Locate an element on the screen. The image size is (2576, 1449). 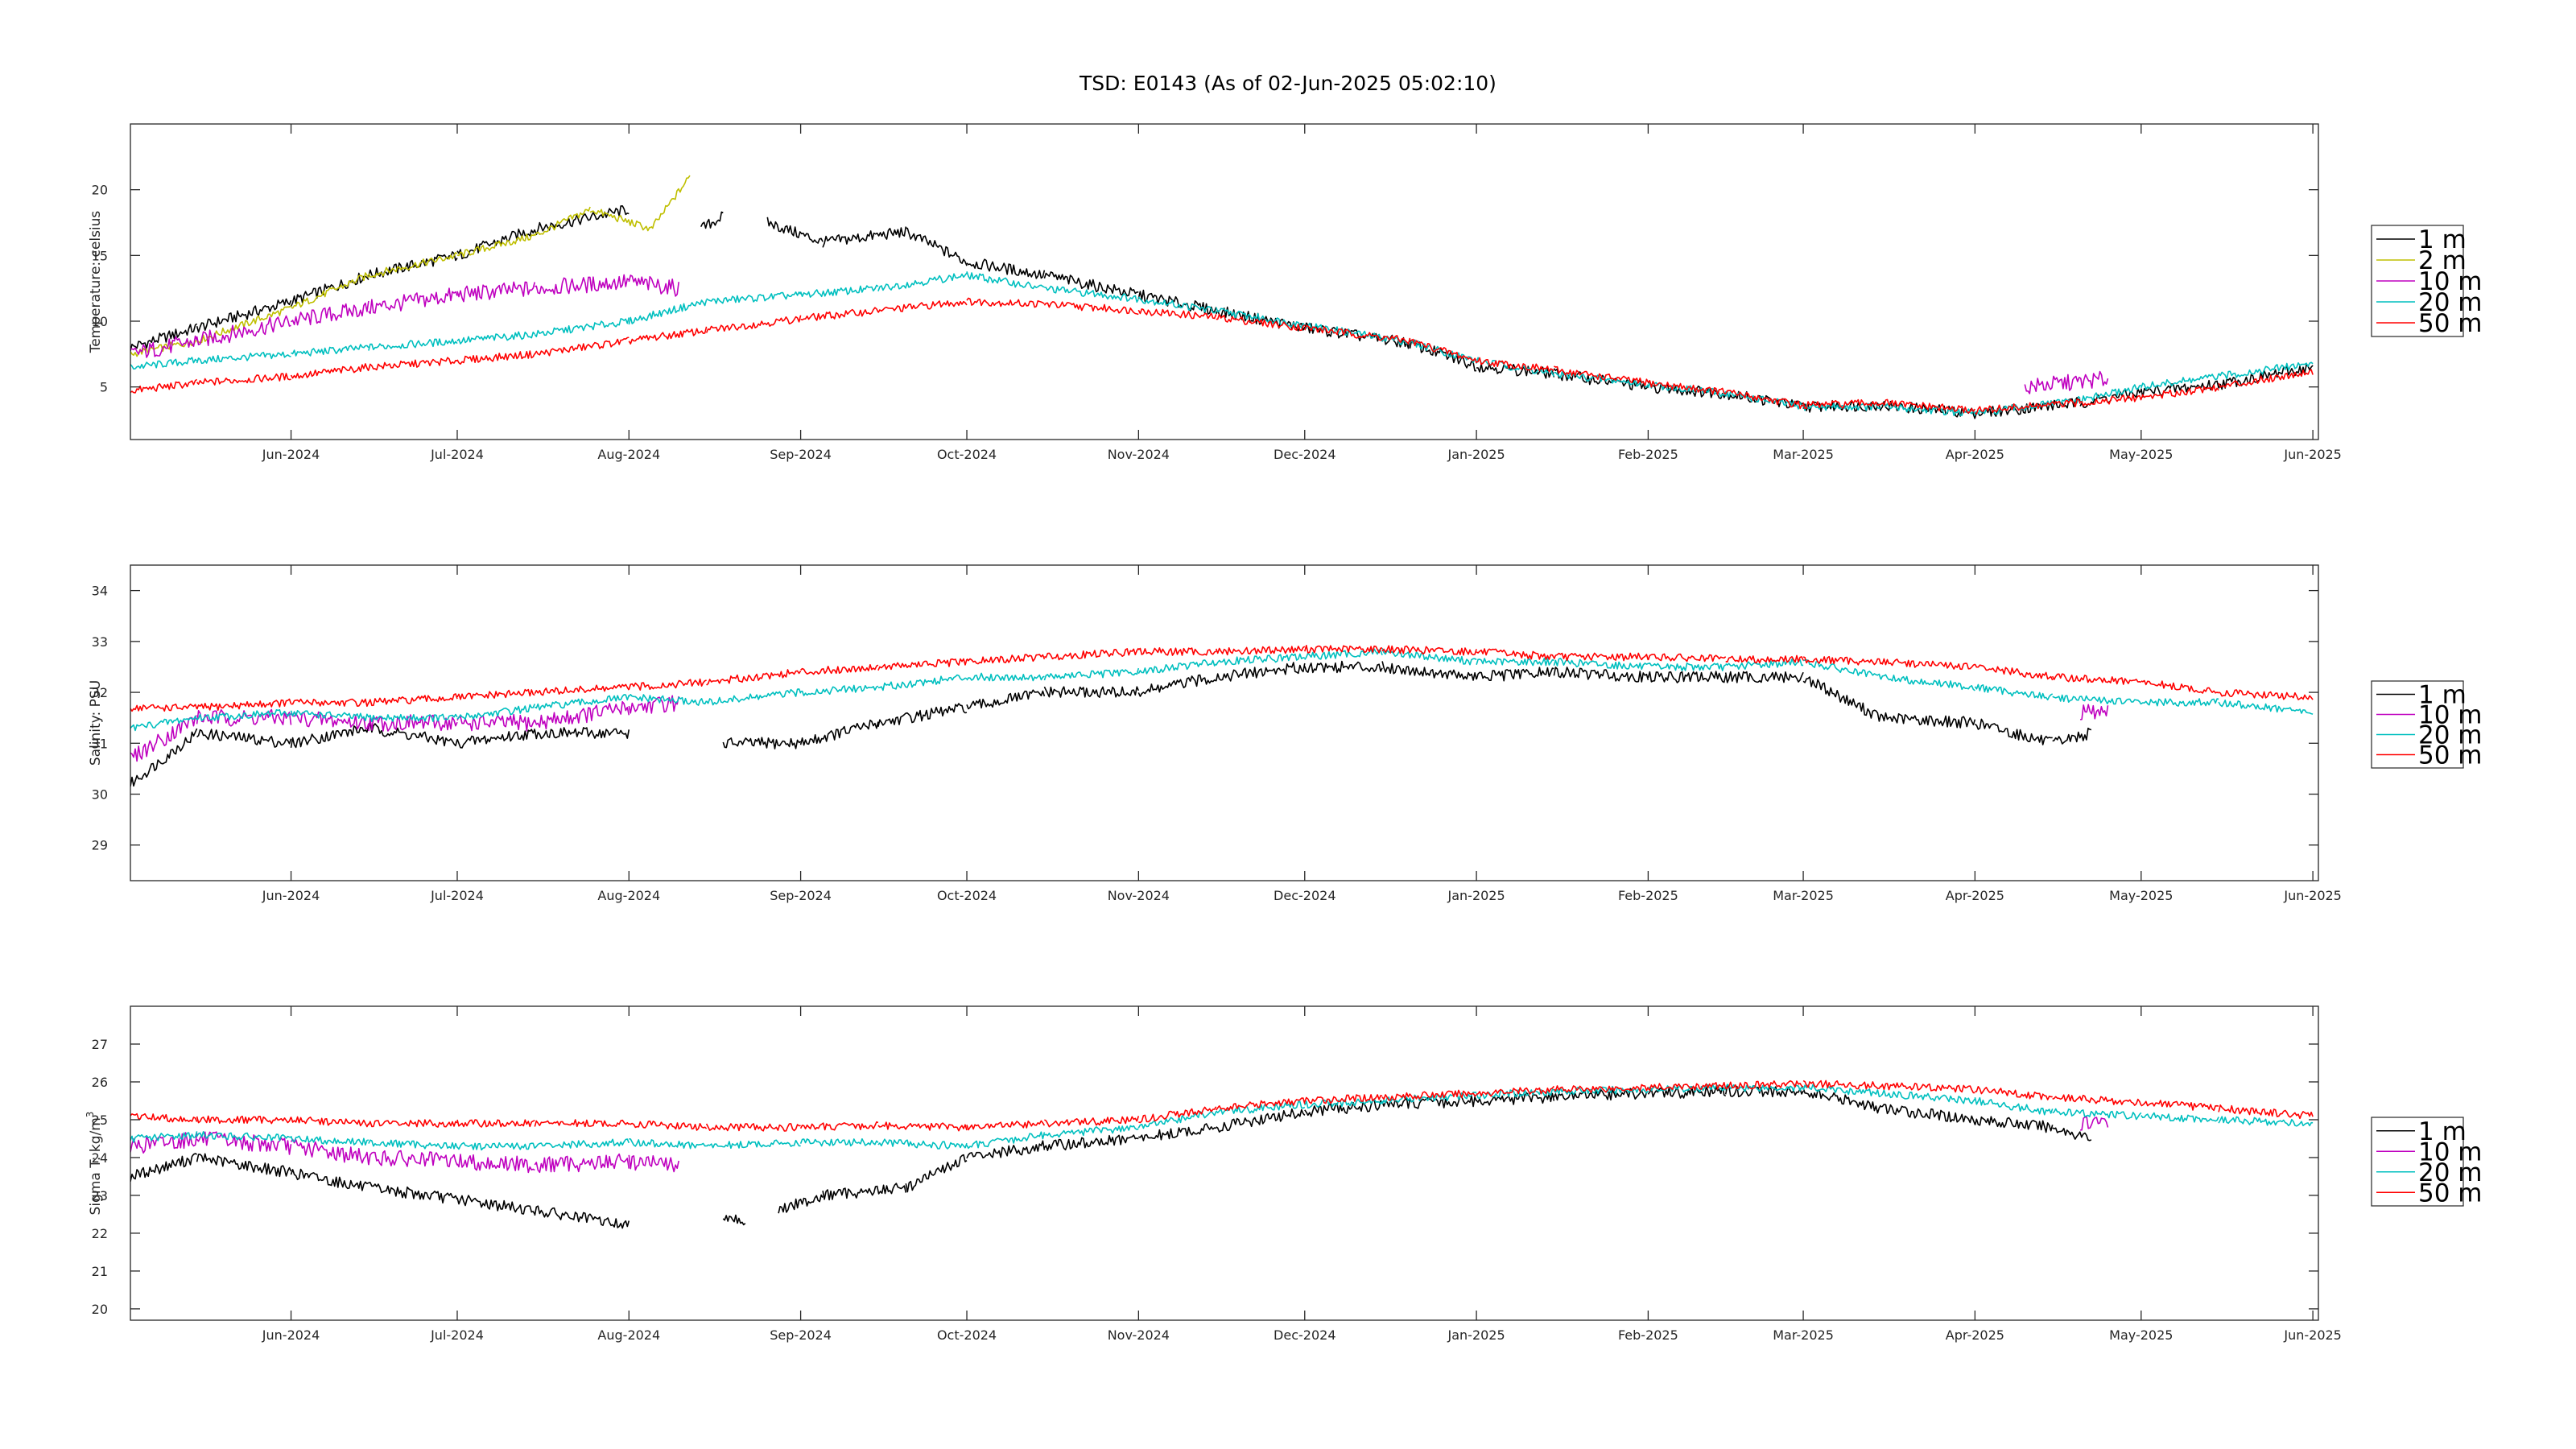
legend-2: 1 m10 m20 m50 m is located at coordinates (2427, 725).